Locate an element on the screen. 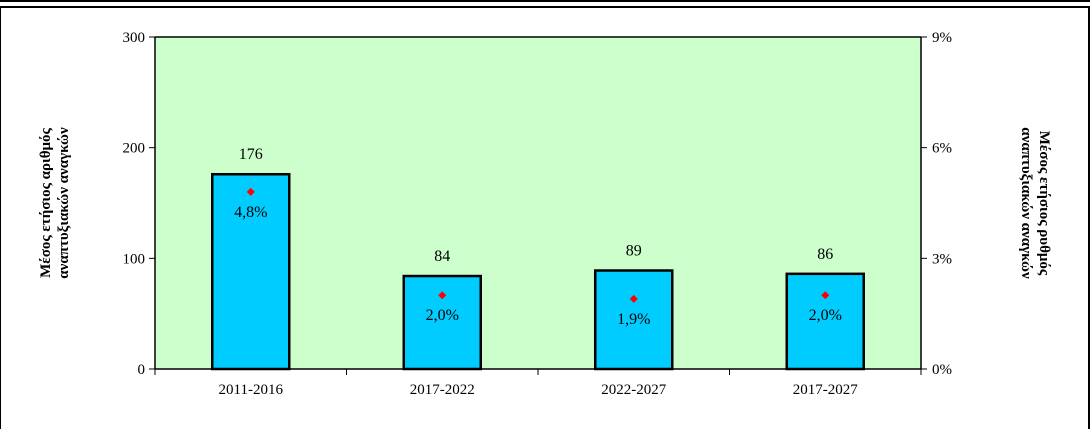 The height and width of the screenshot is (429, 1090). y-left-tick-label: 300 is located at coordinates (134, 38).